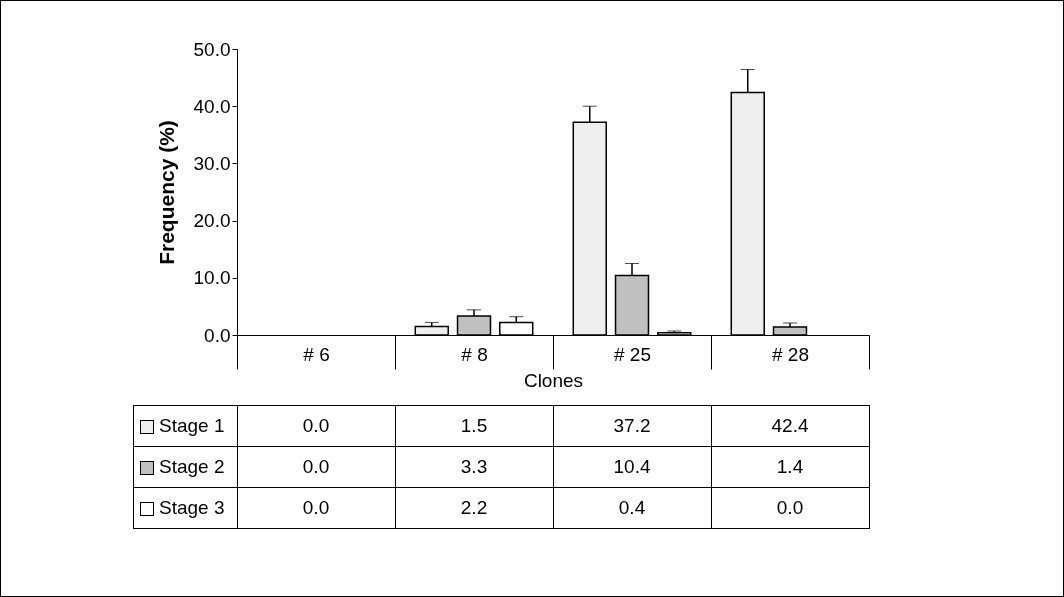  Describe the element at coordinates (474, 354) in the screenshot. I see `x-tick-label: # 8` at that location.